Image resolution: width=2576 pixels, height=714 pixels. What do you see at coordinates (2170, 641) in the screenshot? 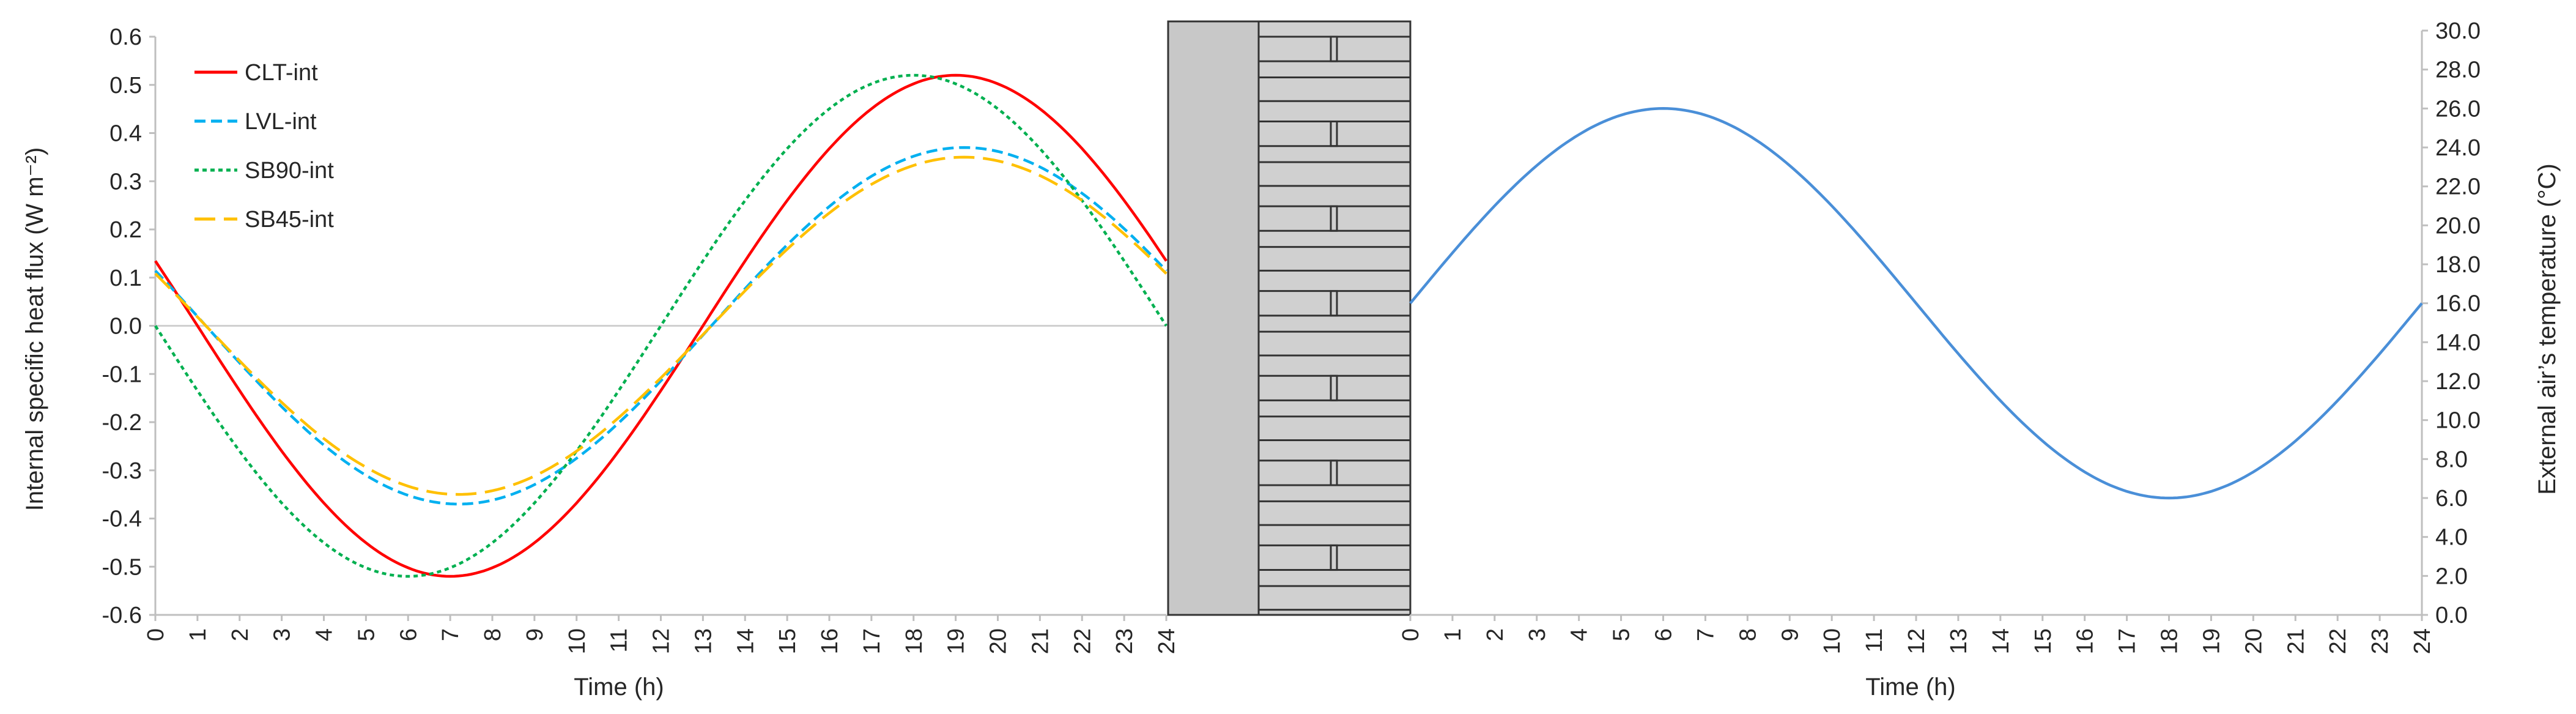
I see `temperature-x-tick-label: 18` at bounding box center [2170, 641].